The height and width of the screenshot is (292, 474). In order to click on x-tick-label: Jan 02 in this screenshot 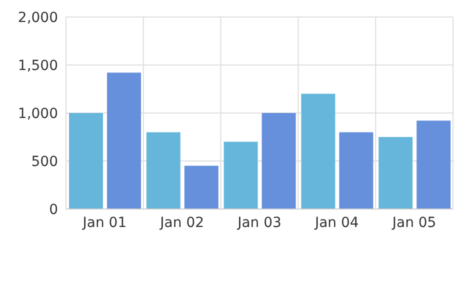, I will do `click(181, 222)`.